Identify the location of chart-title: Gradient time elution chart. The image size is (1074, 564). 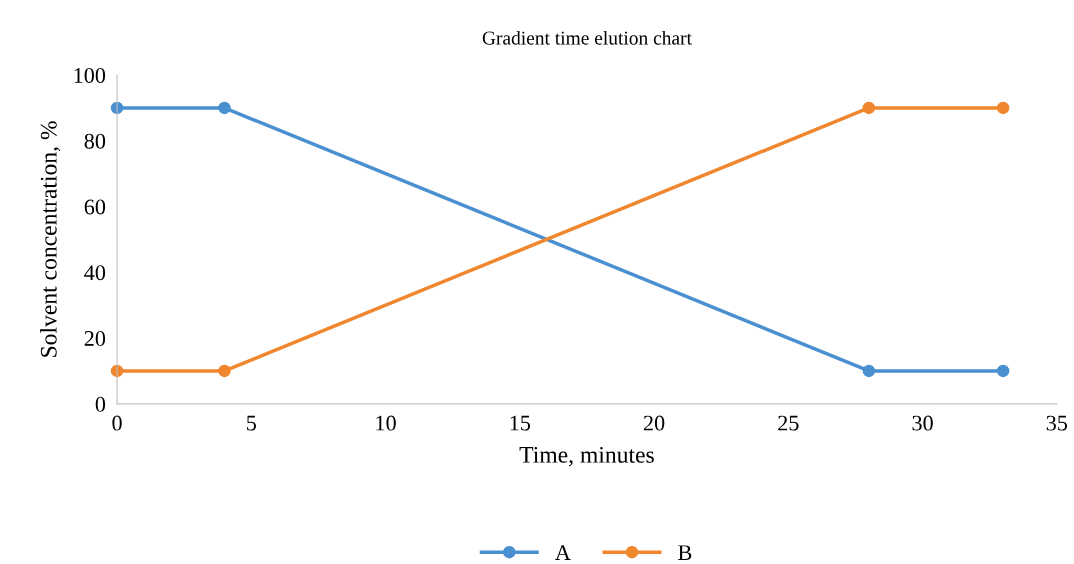
(587, 37).